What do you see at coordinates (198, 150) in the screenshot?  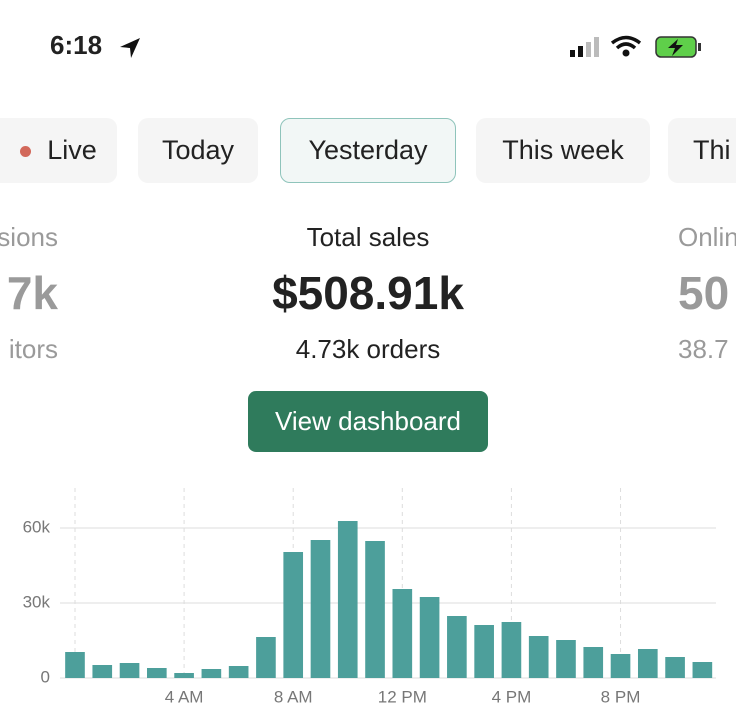 I see `tab: Today` at bounding box center [198, 150].